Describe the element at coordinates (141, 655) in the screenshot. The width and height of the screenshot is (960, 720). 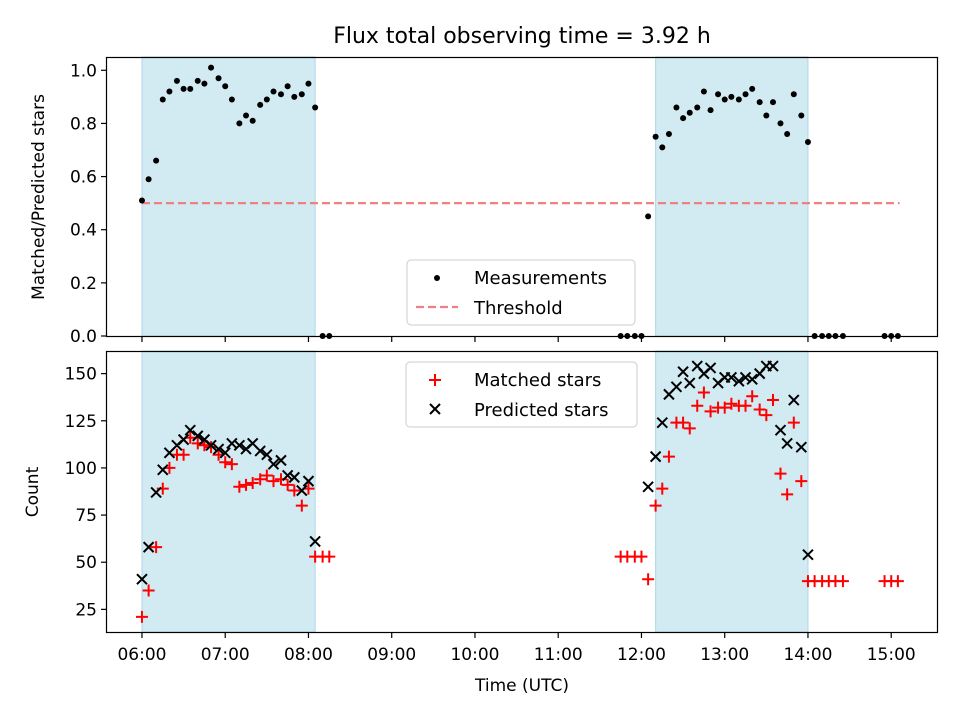
I see `bottom-x-tick-label-0: 06:00` at that location.